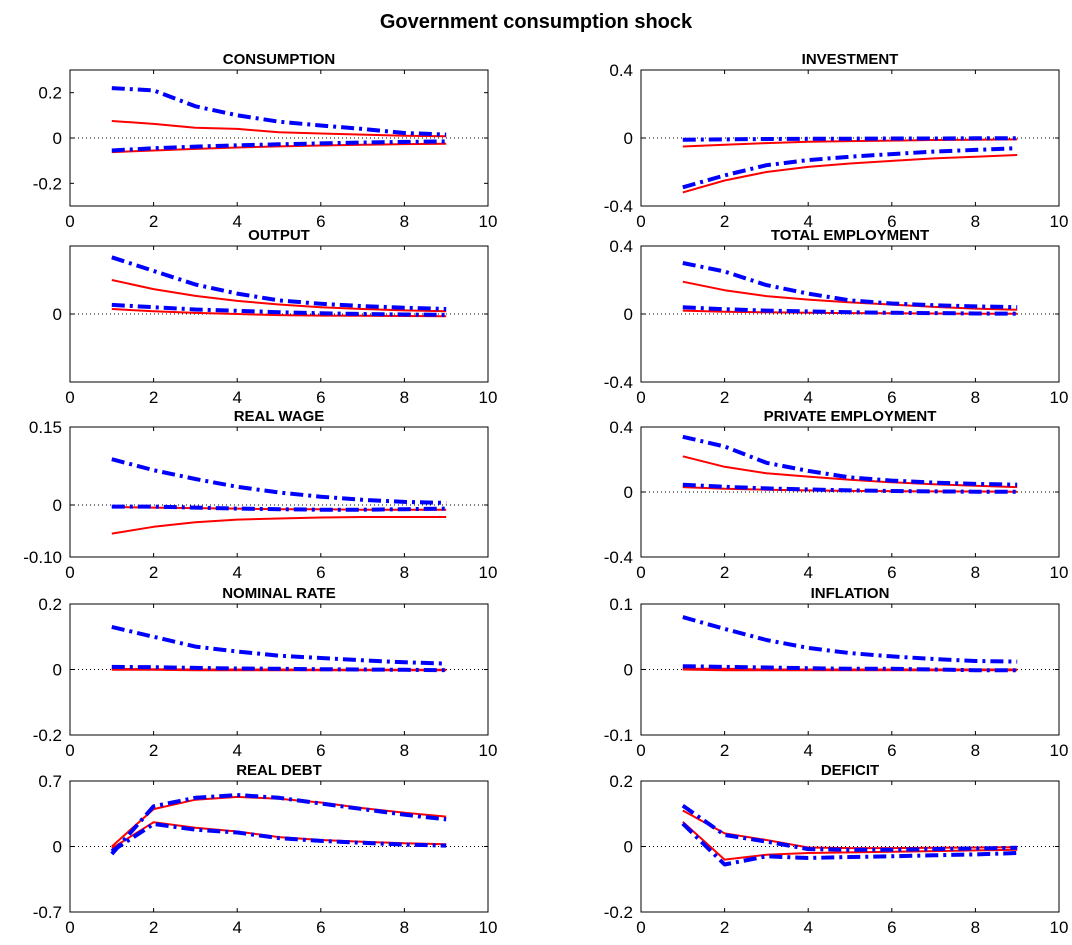 The width and height of the screenshot is (1072, 945). Describe the element at coordinates (279, 770) in the screenshot. I see `panel-title: REAL DEBT` at that location.